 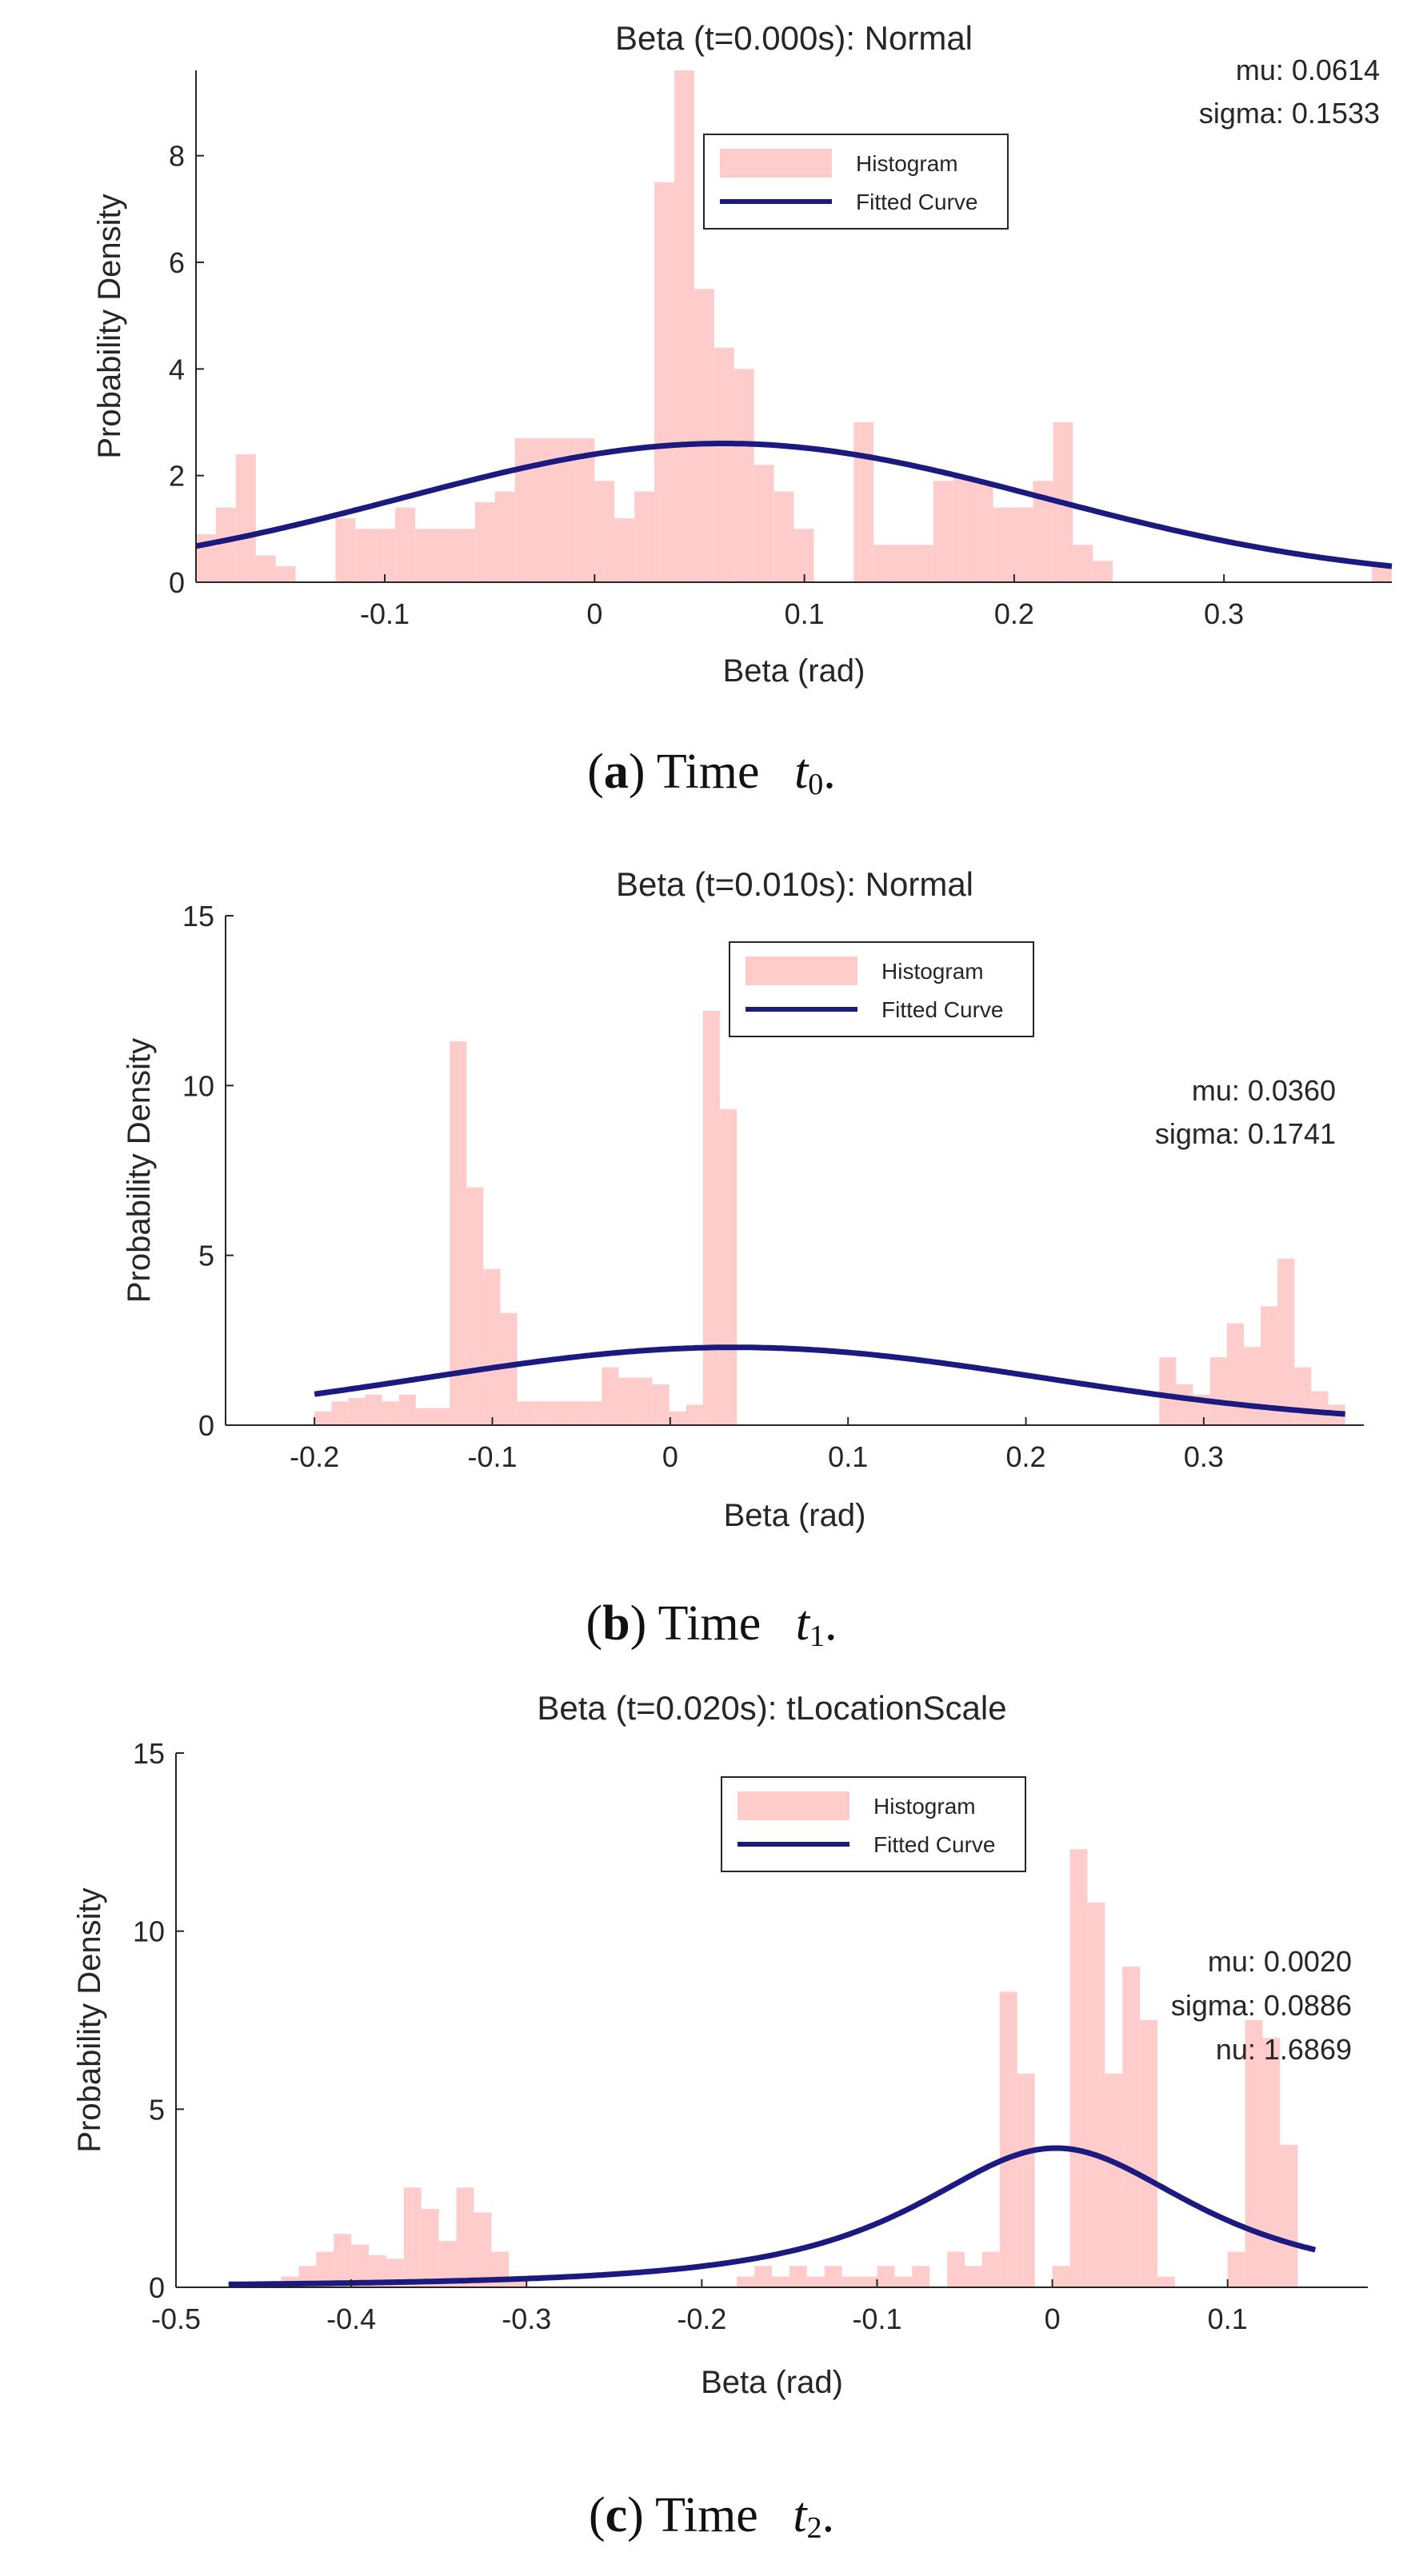 What do you see at coordinates (177, 369) in the screenshot?
I see `y-tick-label: 4` at bounding box center [177, 369].